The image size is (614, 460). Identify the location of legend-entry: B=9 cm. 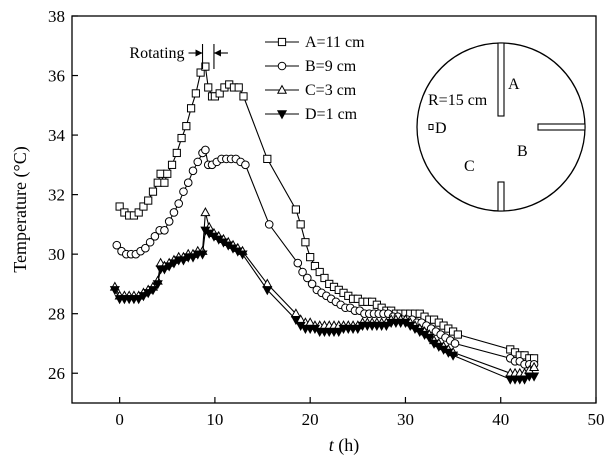
(311, 66).